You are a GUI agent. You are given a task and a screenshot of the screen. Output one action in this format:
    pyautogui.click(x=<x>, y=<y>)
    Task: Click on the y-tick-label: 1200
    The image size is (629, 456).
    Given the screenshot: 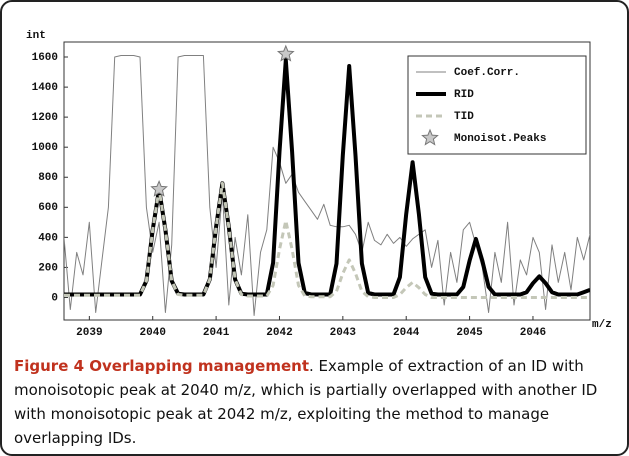 What is the action you would take?
    pyautogui.click(x=45, y=118)
    